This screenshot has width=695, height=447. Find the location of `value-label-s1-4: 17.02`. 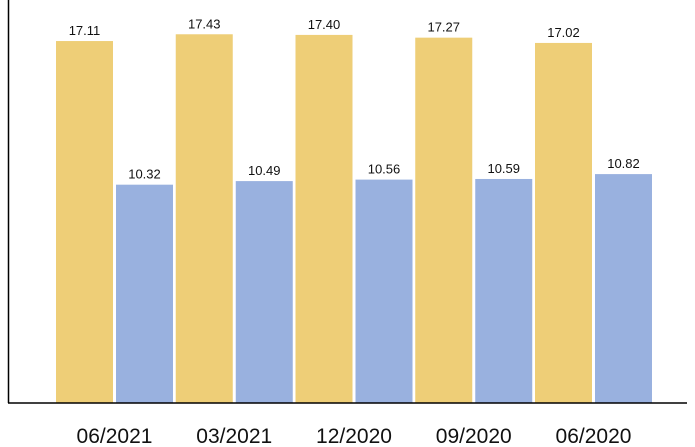

value-label-s1-4: 17.02 is located at coordinates (563, 32).